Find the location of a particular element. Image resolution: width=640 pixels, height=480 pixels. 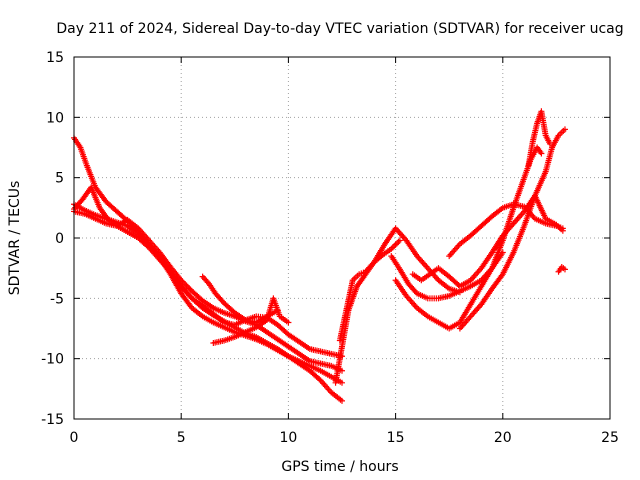

y-tick-labels: -15 -10 -5 0 5 10 15 is located at coordinates (52, 239).